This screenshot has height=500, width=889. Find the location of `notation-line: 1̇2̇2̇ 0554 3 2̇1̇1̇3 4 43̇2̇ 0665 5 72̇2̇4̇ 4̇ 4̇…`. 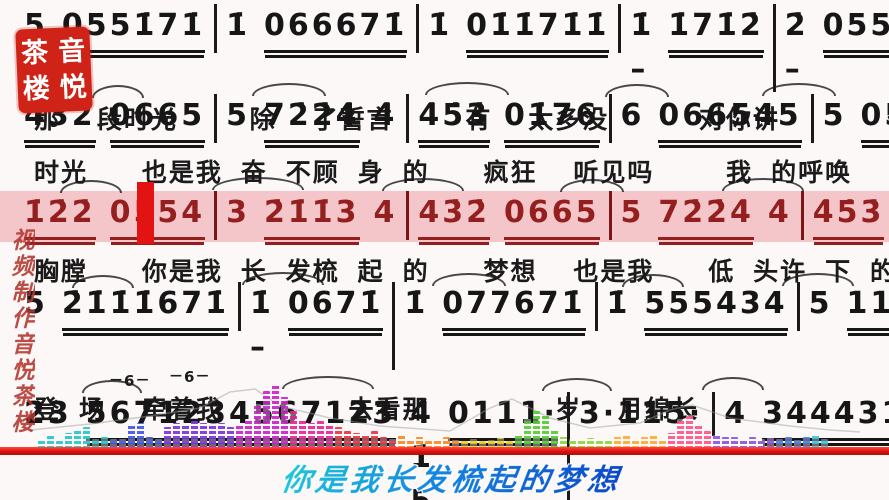

notation-line: 1̇2̇2̇ 0554 3 2̇1̇1̇3 4 43̇2̇ 0665 5 72̇2̇4̇ 4̇ 4̇… is located at coordinates (453, 218).